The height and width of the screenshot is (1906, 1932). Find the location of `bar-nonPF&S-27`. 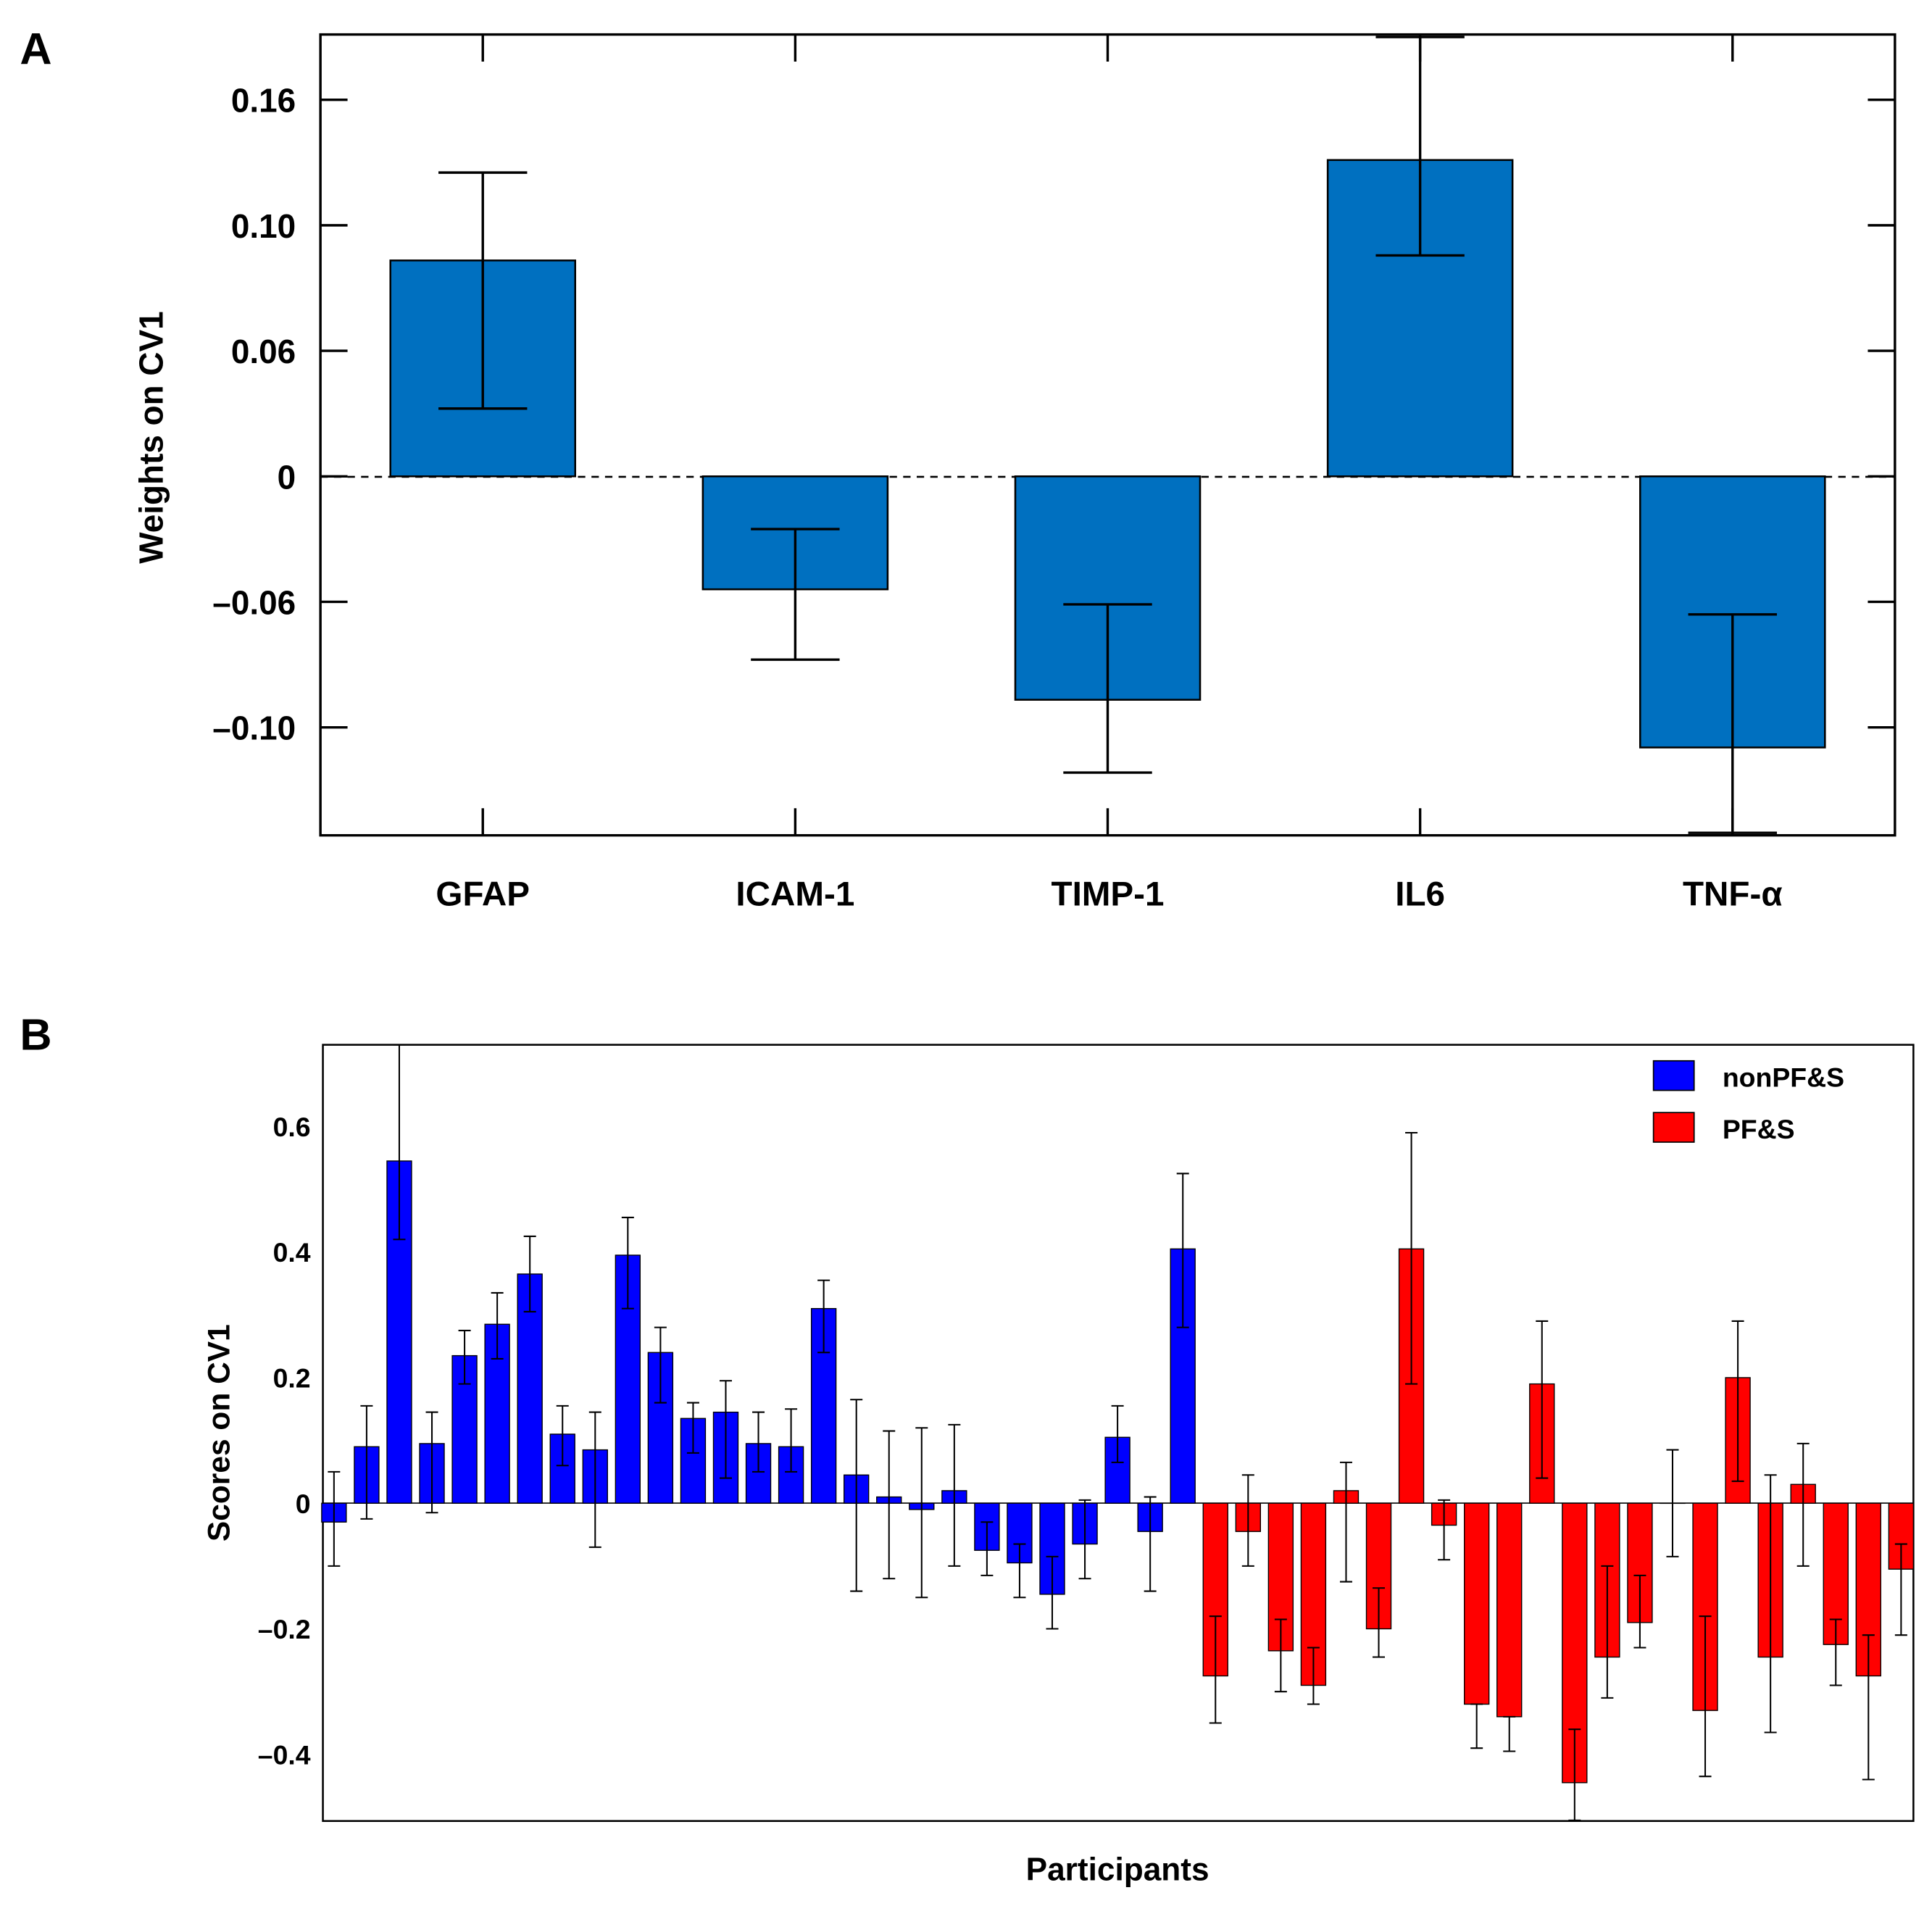

bar-nonPF&S-27 is located at coordinates (1183, 1376).